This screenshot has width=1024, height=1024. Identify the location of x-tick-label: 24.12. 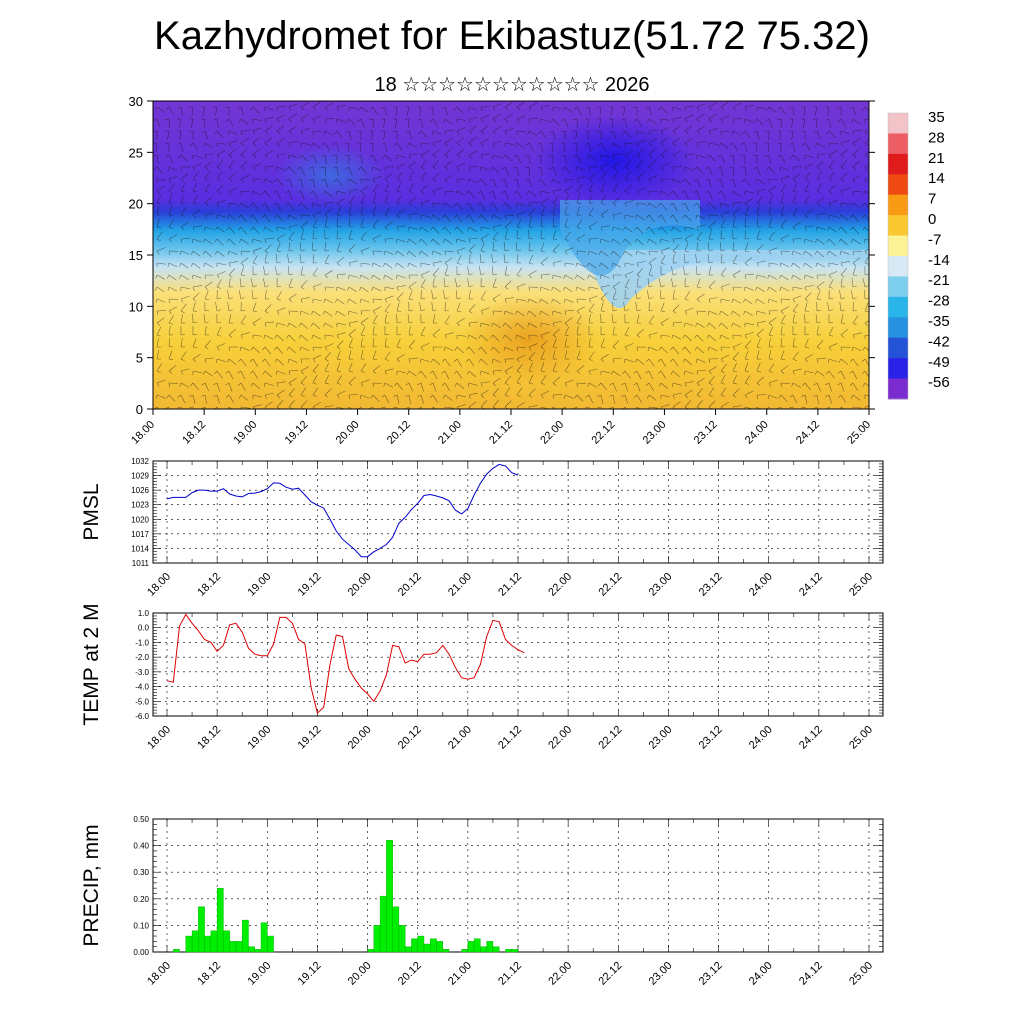
(811, 738).